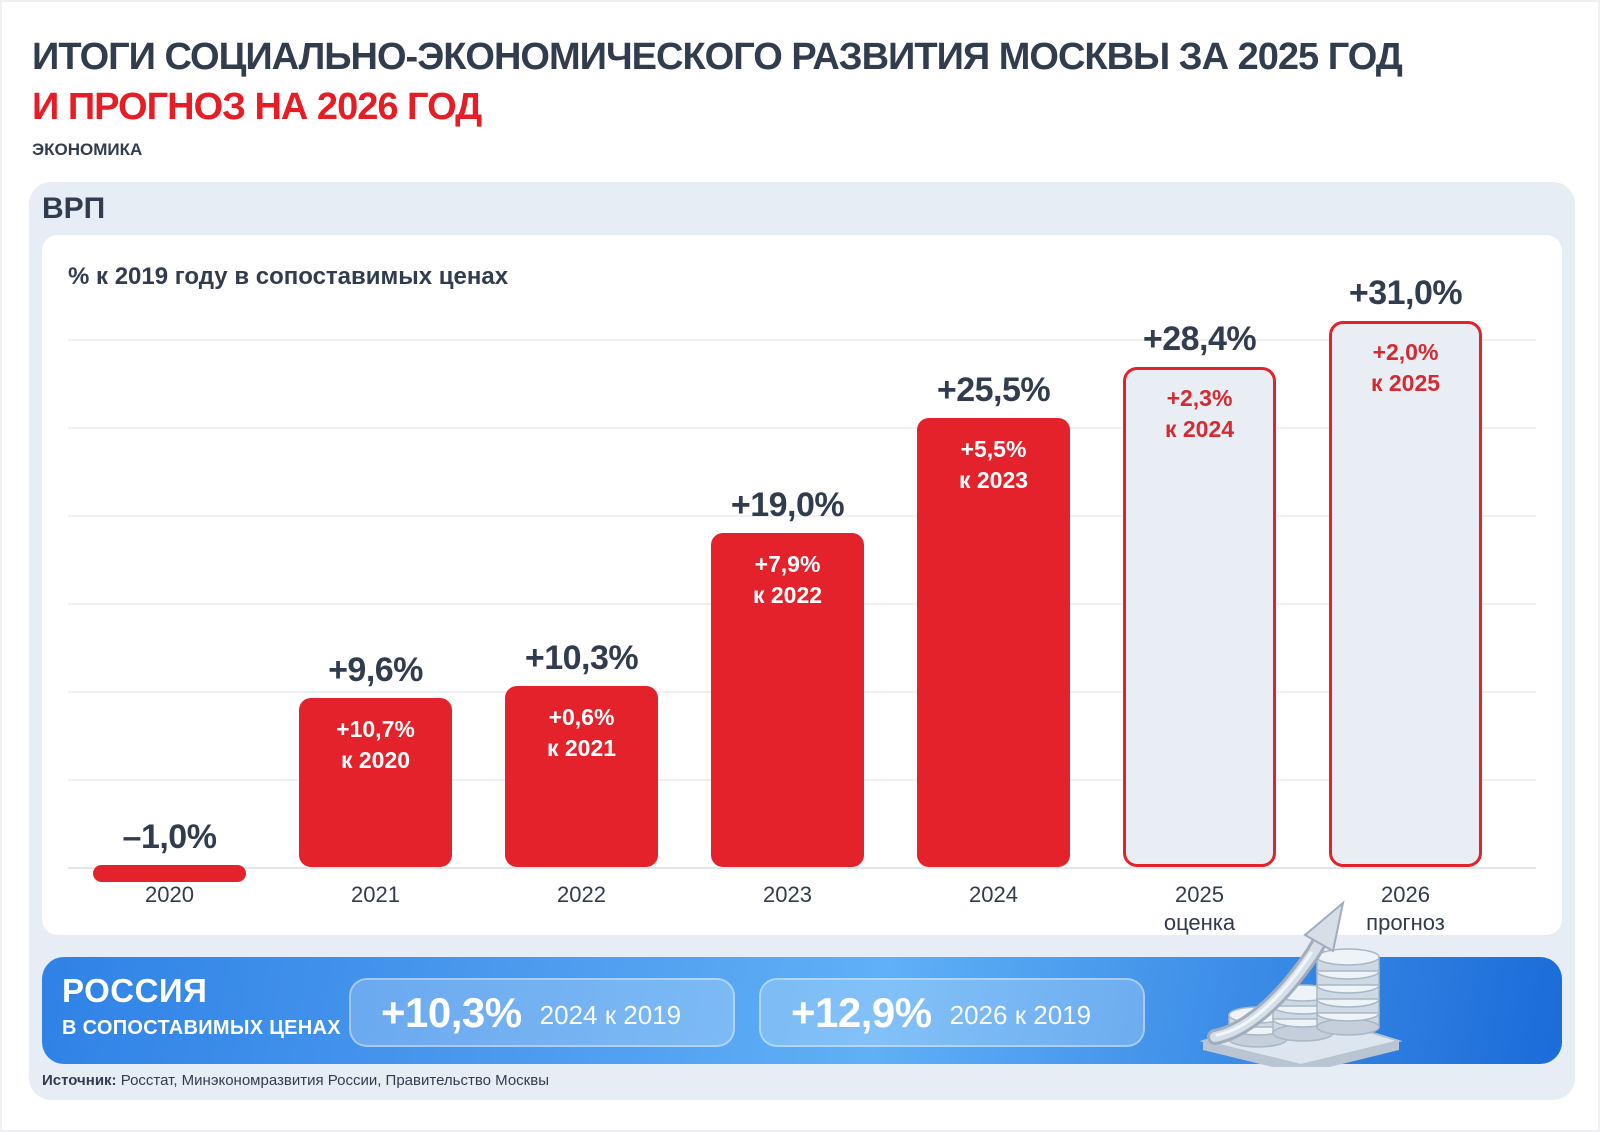  I want to click on bar-delta-label: +10,7% к 2020, so click(375, 744).